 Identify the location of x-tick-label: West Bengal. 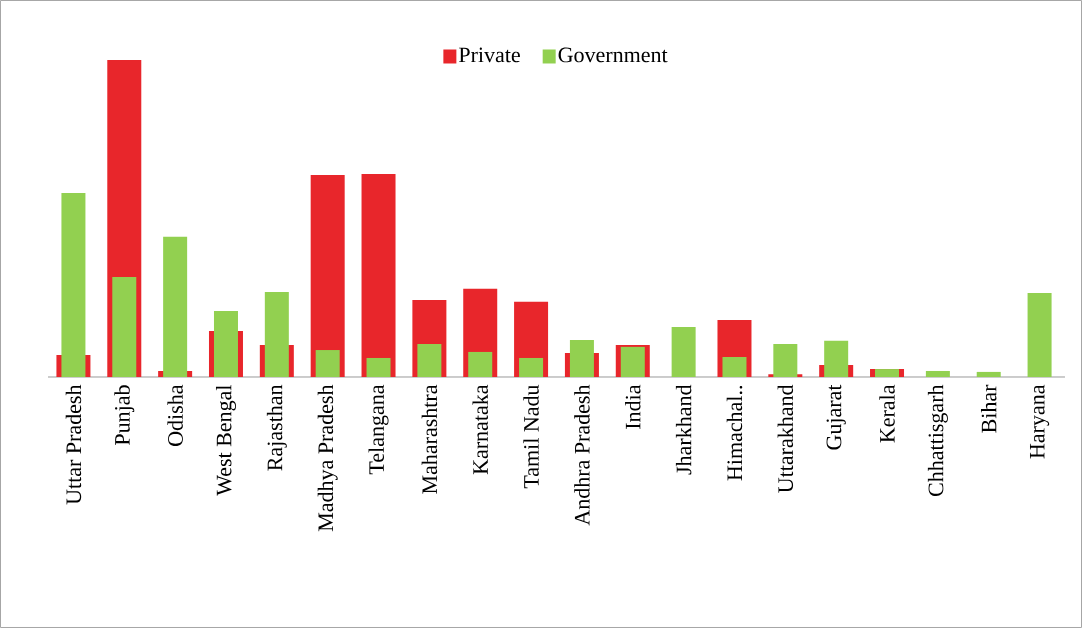
(225, 440).